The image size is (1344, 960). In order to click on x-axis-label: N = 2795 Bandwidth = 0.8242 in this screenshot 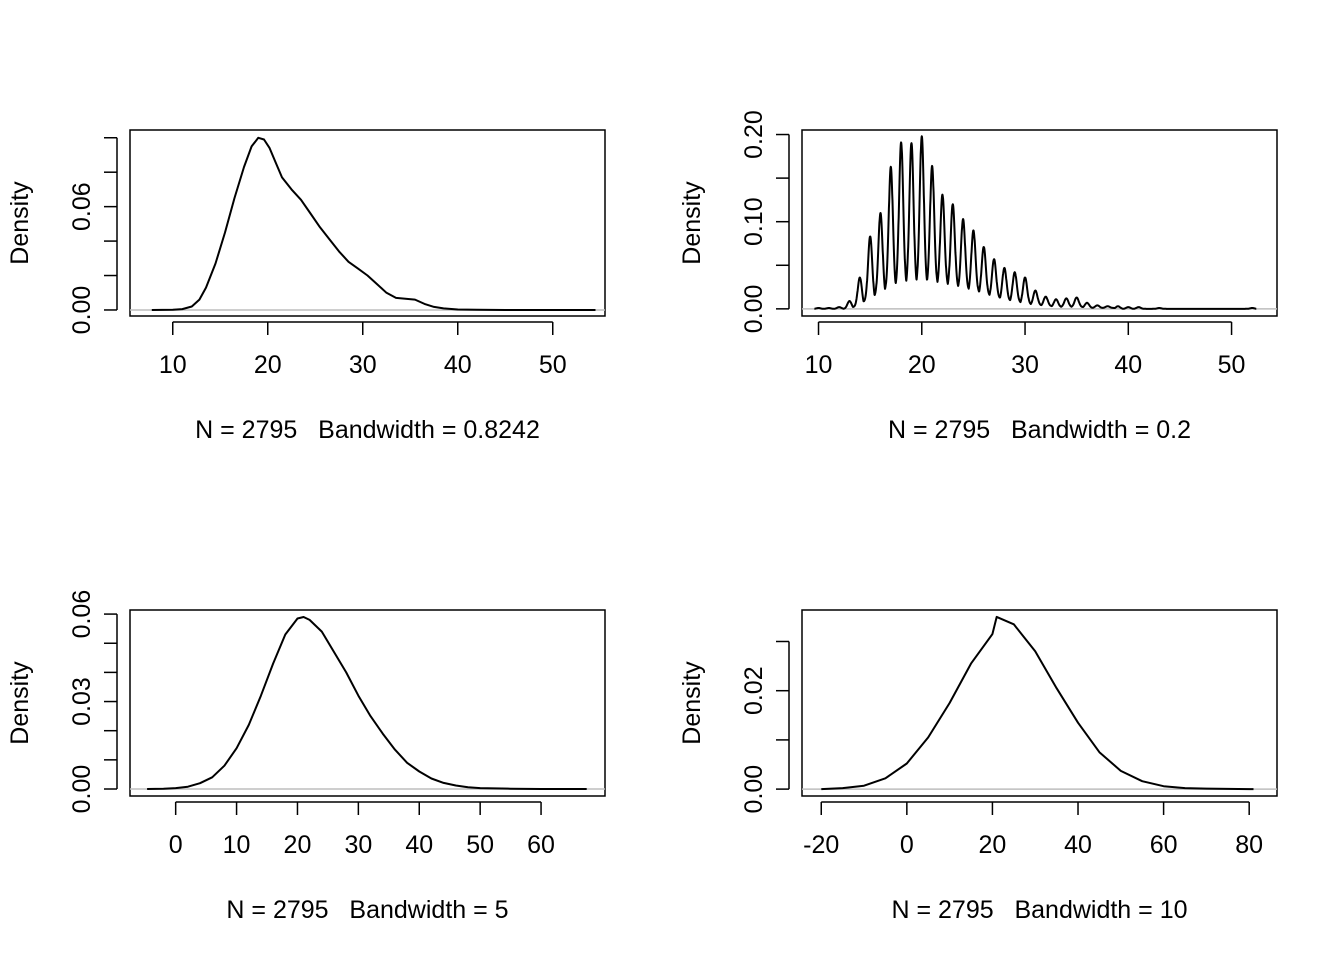, I will do `click(367, 430)`.